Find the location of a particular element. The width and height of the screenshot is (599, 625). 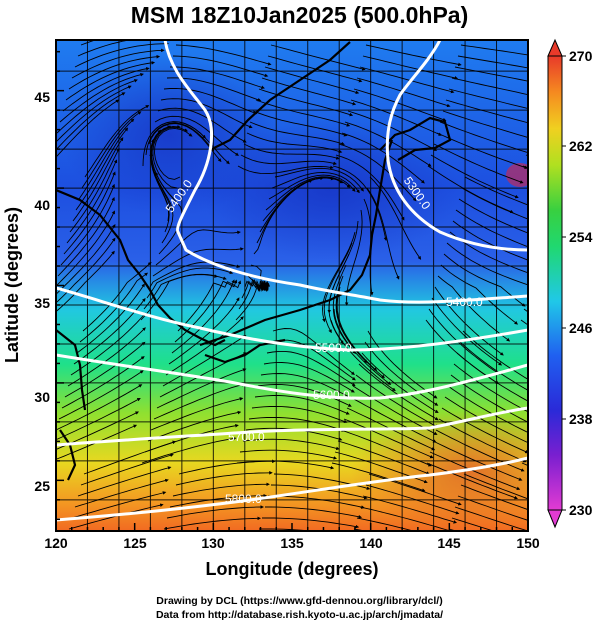

x-tick-label: 140 is located at coordinates (371, 543).